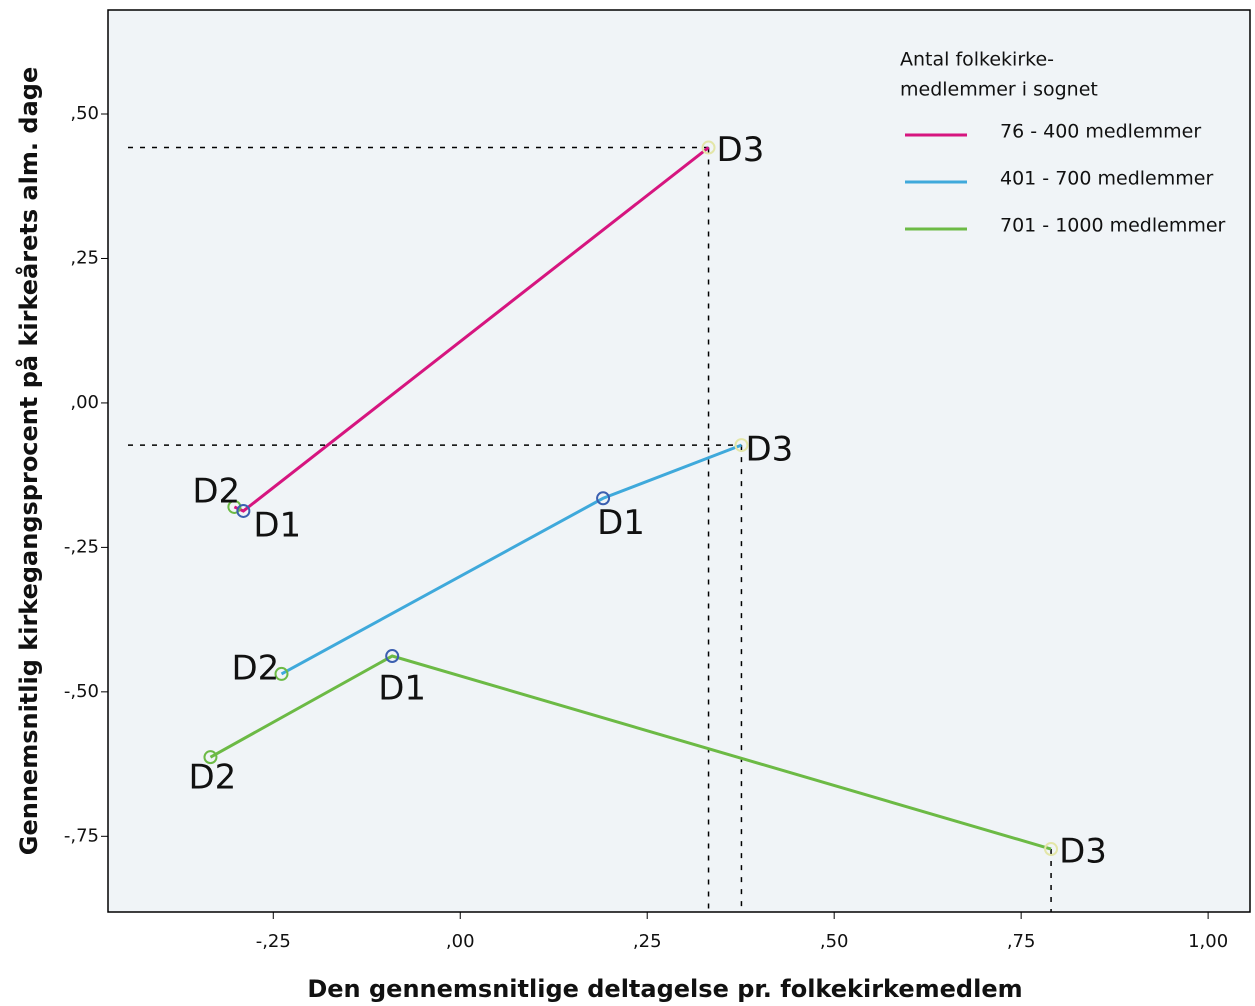  I want to click on x-tick-label: ,75, so click(1021, 941).